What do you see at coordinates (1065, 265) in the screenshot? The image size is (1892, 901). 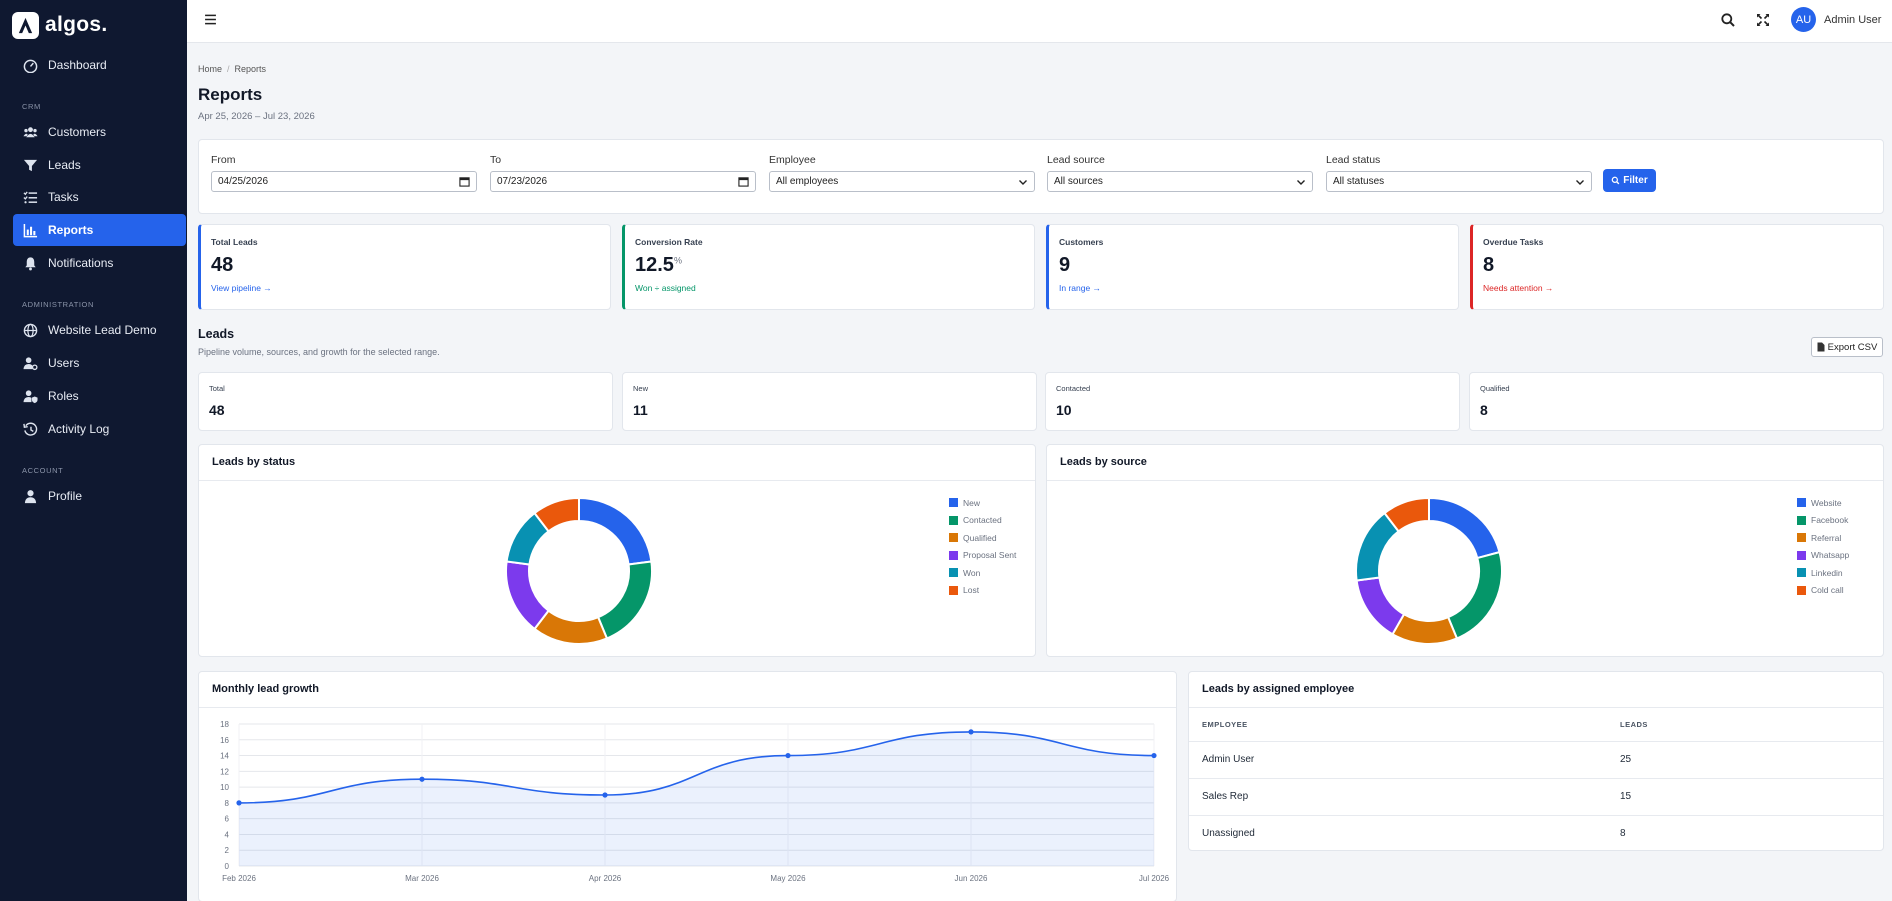 I see `kpi-value: 9` at bounding box center [1065, 265].